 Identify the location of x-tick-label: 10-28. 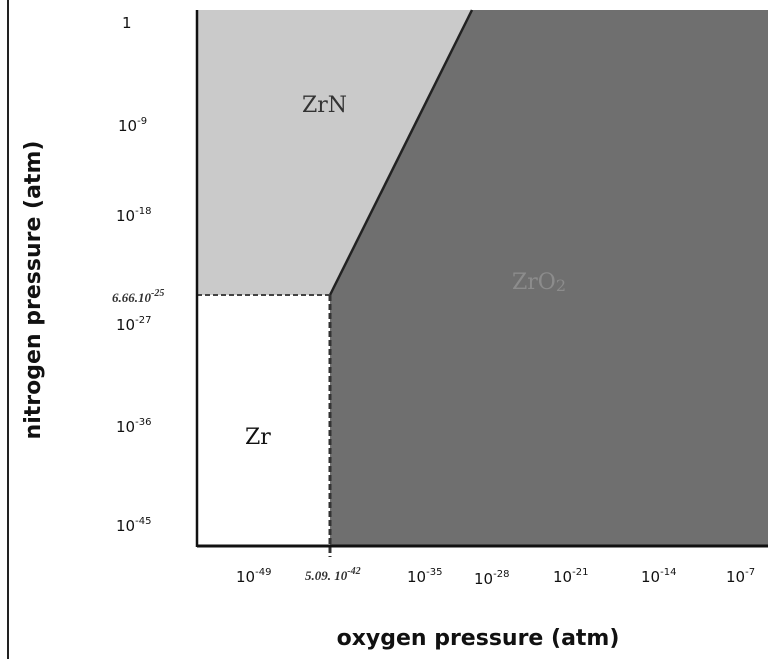
(491, 578).